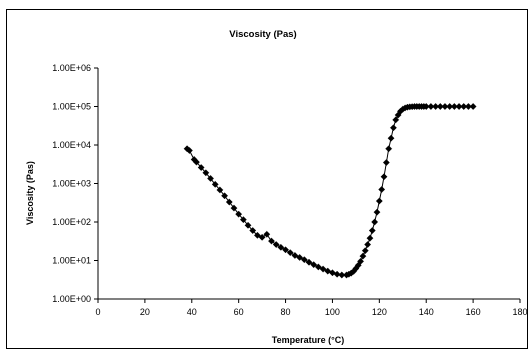 The image size is (532, 352). What do you see at coordinates (286, 312) in the screenshot?
I see `x-tick-label: 80` at bounding box center [286, 312].